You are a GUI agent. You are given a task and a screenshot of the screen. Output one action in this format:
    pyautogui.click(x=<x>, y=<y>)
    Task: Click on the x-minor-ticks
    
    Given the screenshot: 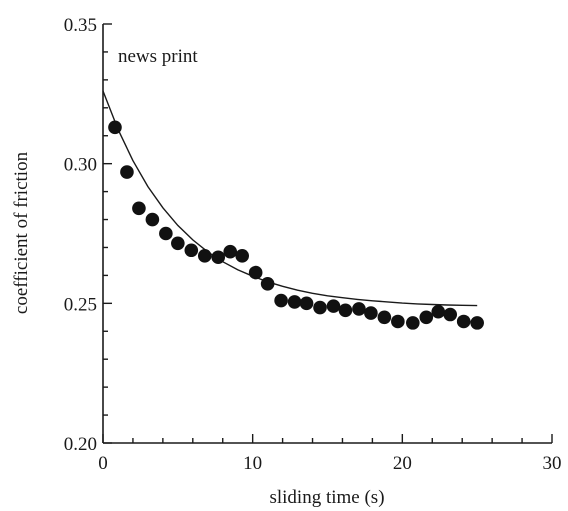 What is the action you would take?
    pyautogui.click(x=327, y=440)
    